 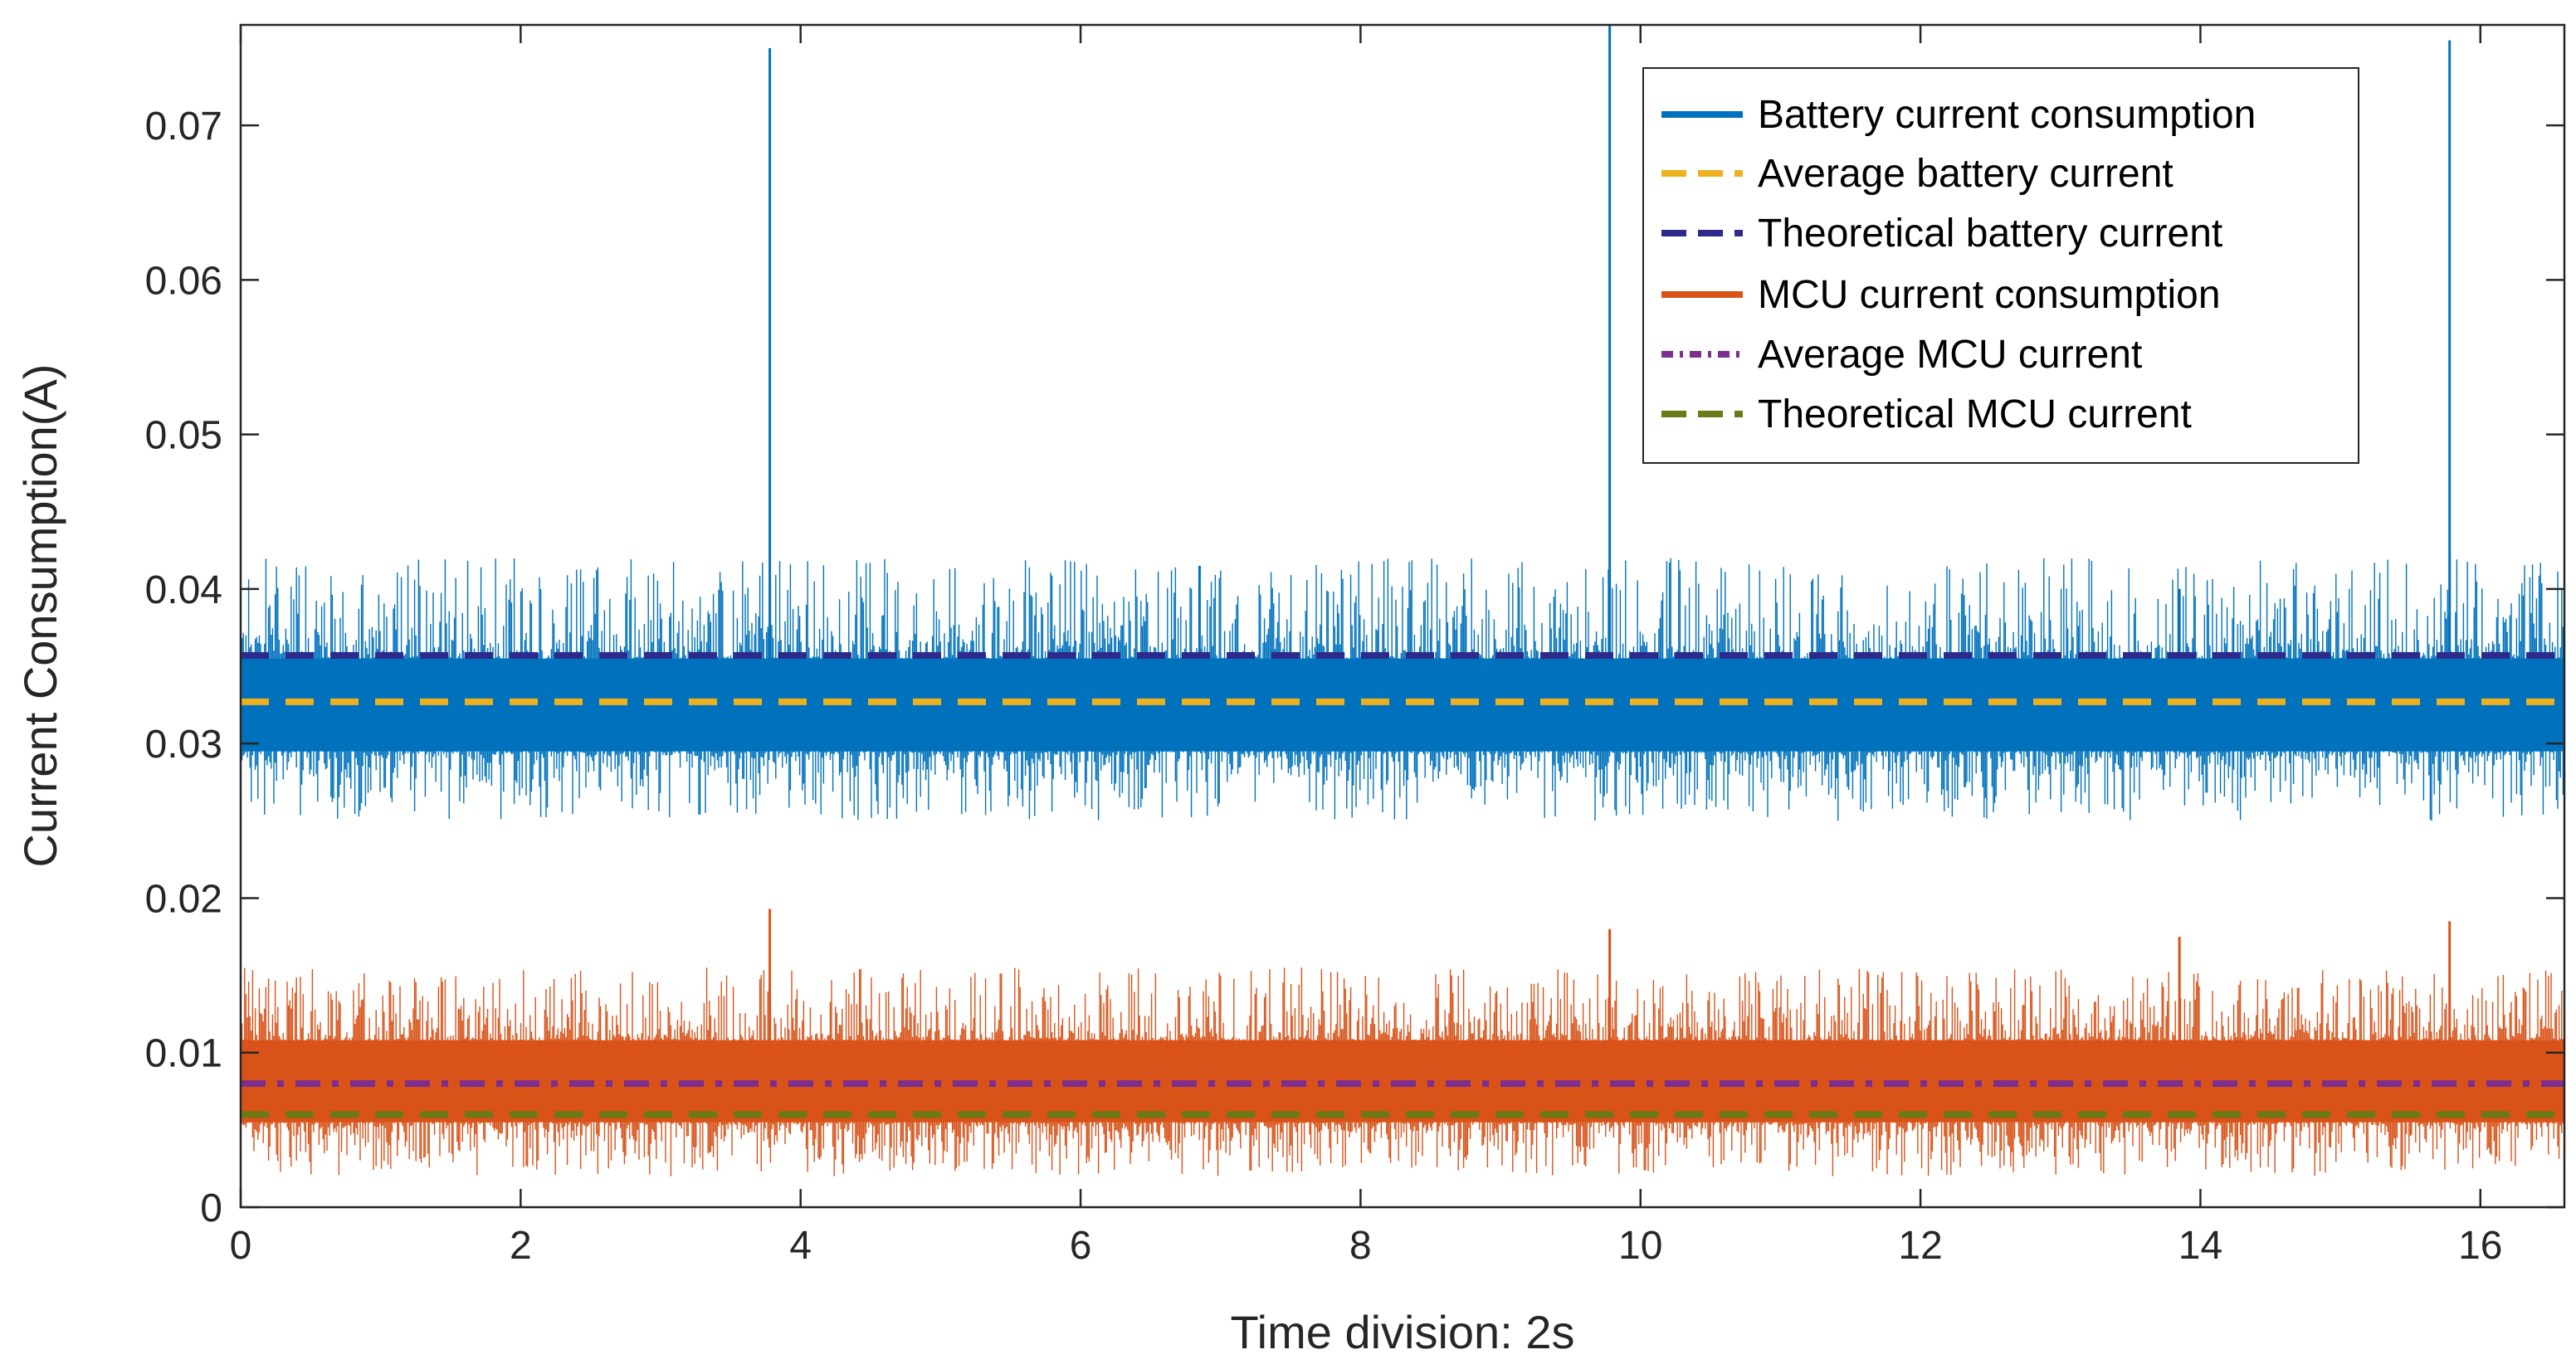 What do you see at coordinates (521, 1246) in the screenshot?
I see `x-tick-label: 2` at bounding box center [521, 1246].